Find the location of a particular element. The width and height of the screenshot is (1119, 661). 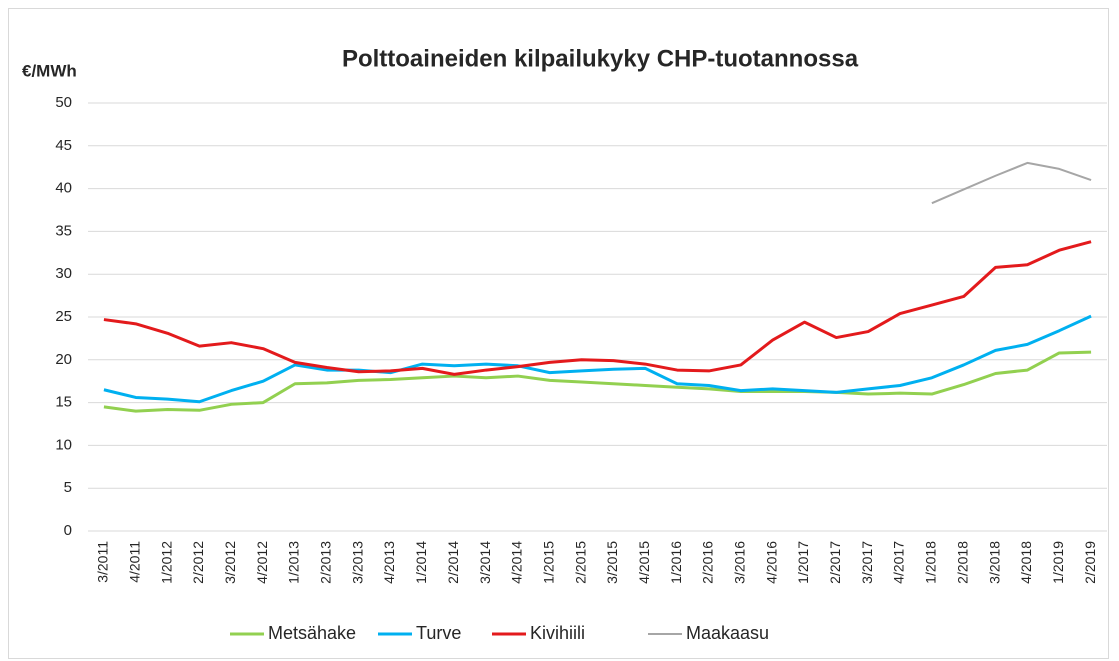

x-tick-label: 4/2011 is located at coordinates (134, 562).